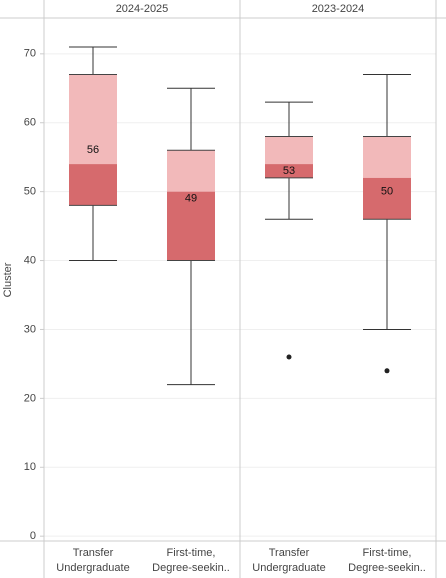  Describe the element at coordinates (30, 260) in the screenshot. I see `y-tick-label: 40` at that location.